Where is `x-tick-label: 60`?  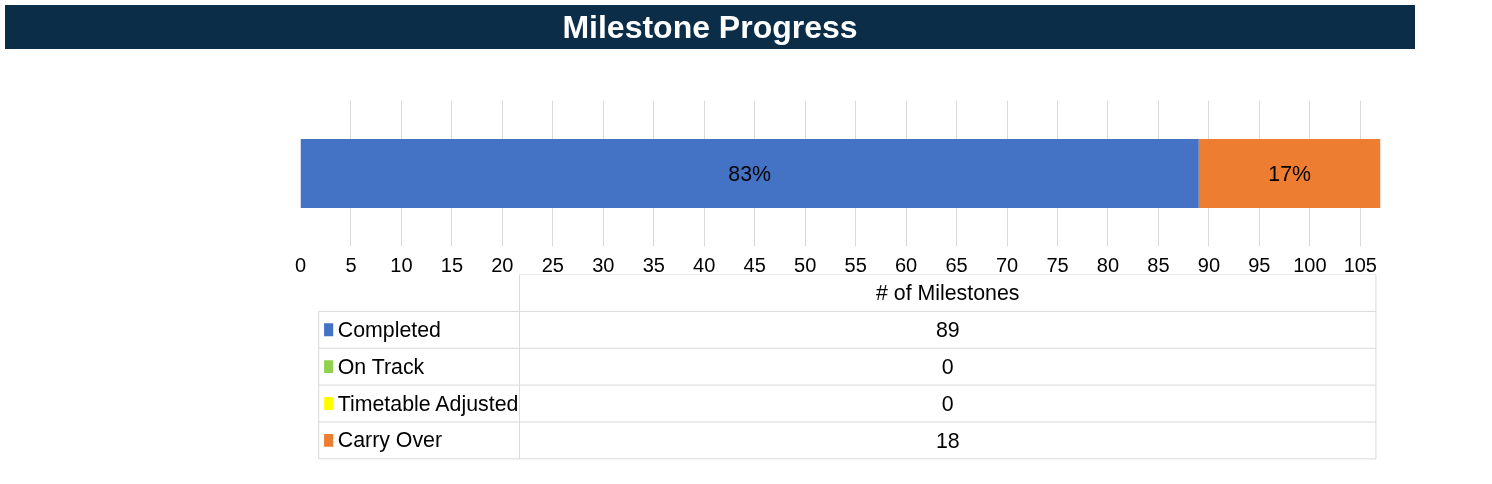 x-tick-label: 60 is located at coordinates (906, 264).